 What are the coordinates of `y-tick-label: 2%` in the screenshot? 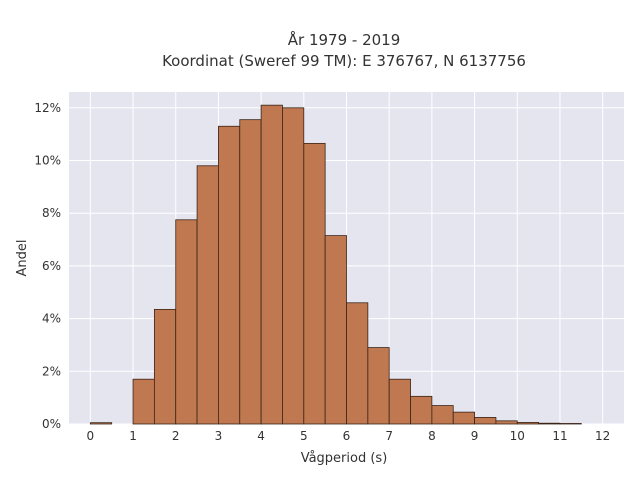 It's located at (51, 371).